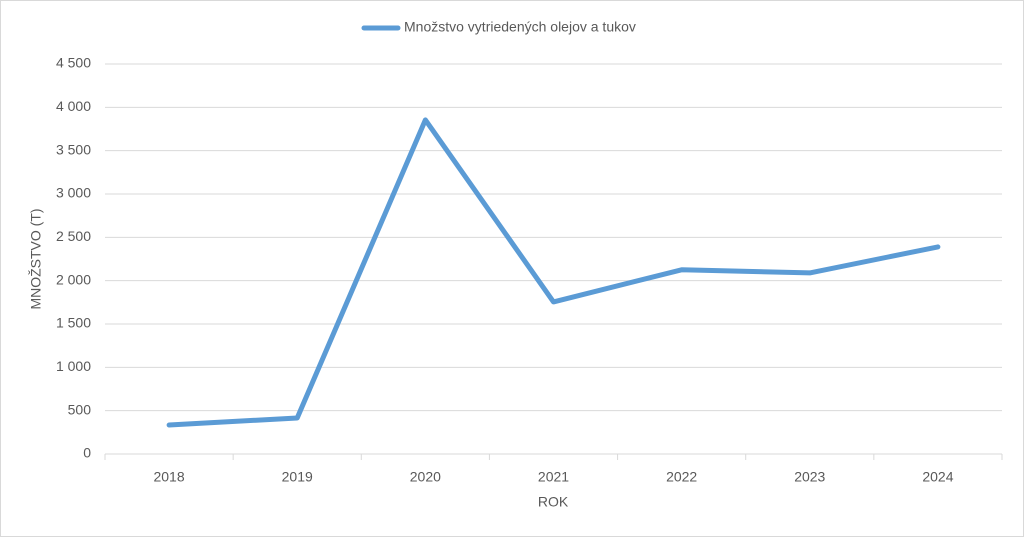 The image size is (1024, 537). Describe the element at coordinates (73, 193) in the screenshot. I see `y-tick-label: 3 000` at that location.